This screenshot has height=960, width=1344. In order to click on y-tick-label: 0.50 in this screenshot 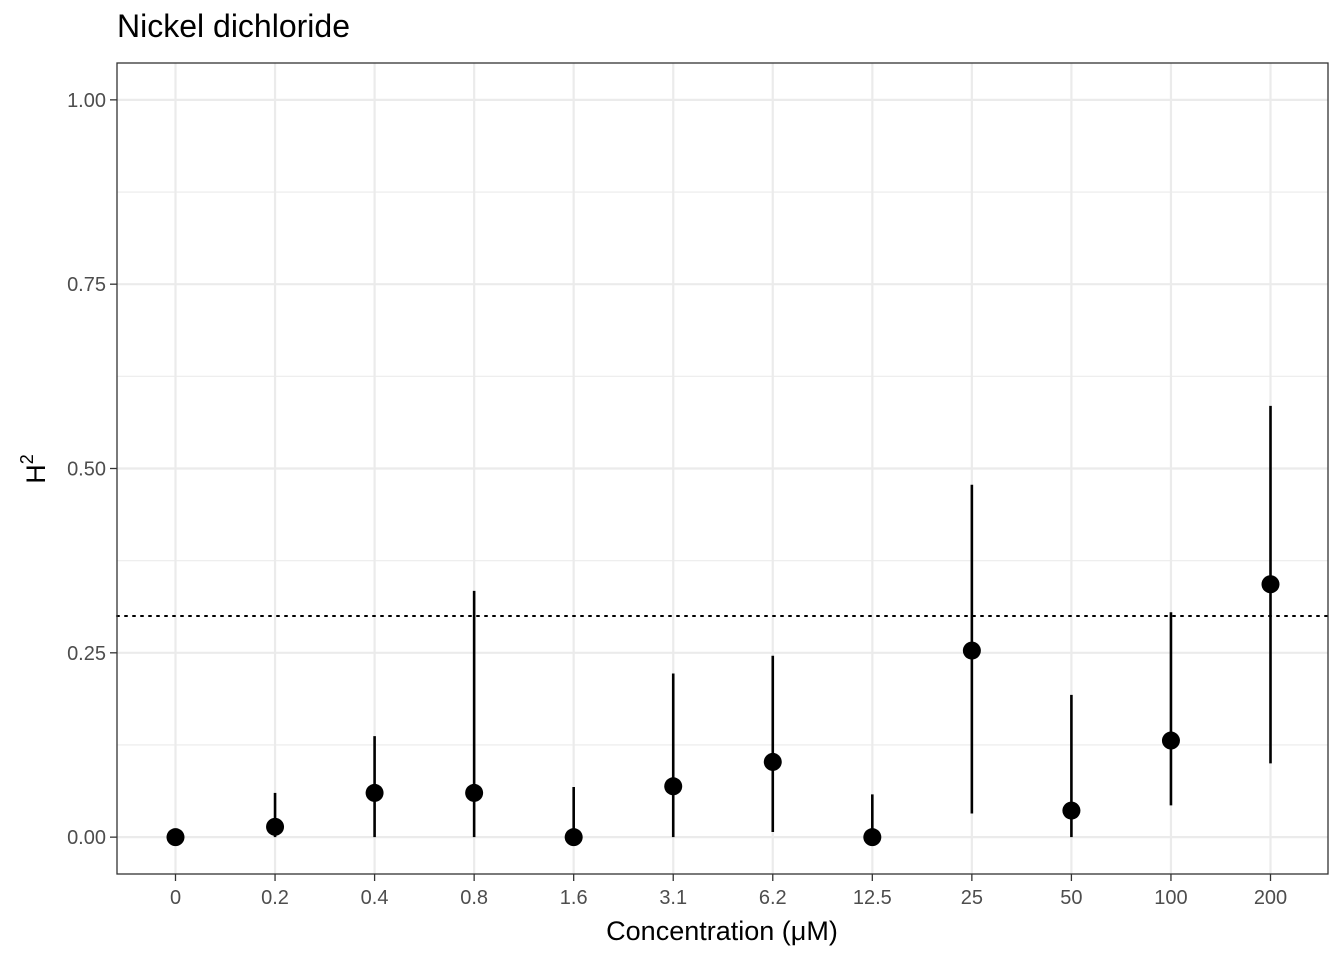, I will do `click(86, 470)`.